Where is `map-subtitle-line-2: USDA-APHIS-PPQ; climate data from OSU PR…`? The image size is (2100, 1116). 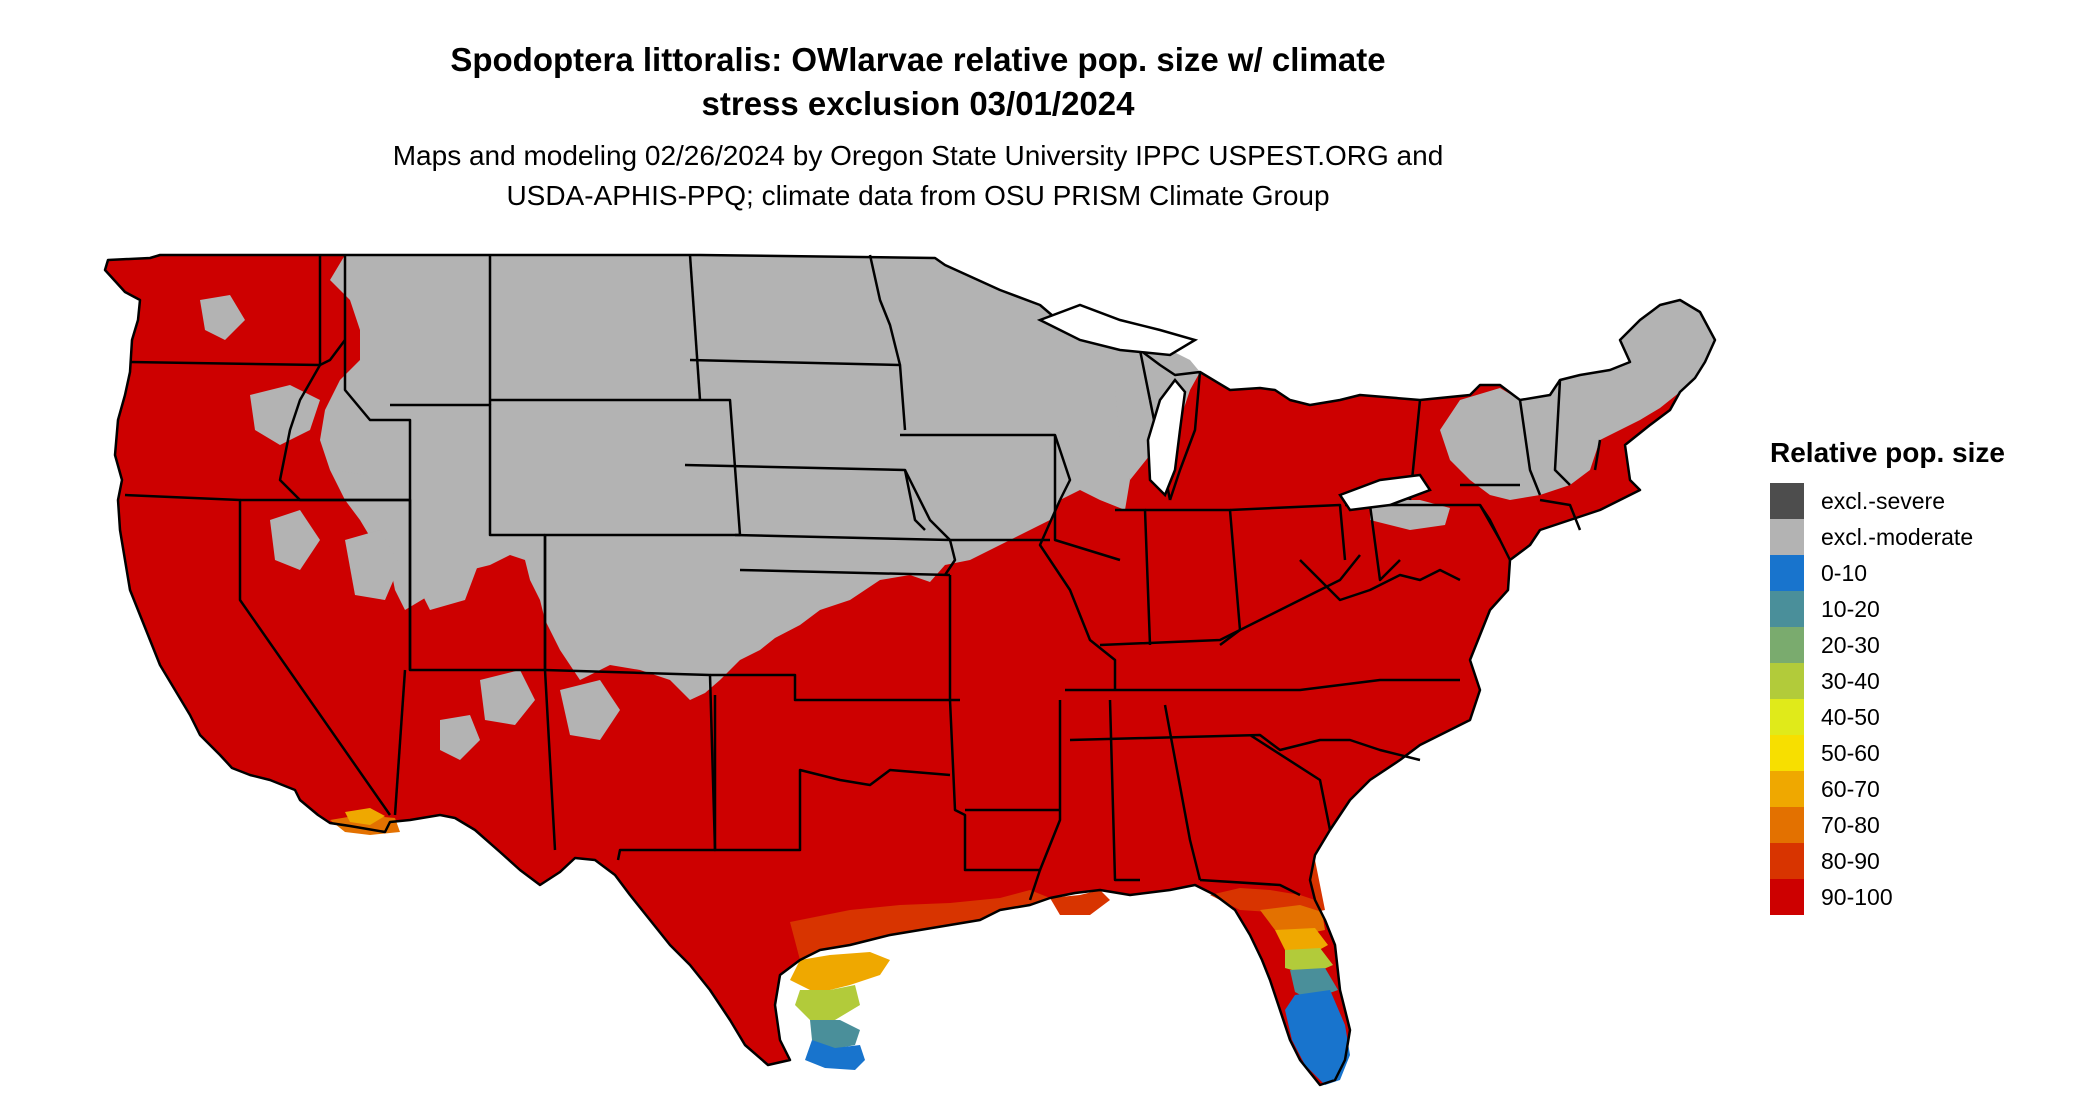 map-subtitle-line-2: USDA-APHIS-PPQ; climate data from OSU PR… is located at coordinates (918, 195).